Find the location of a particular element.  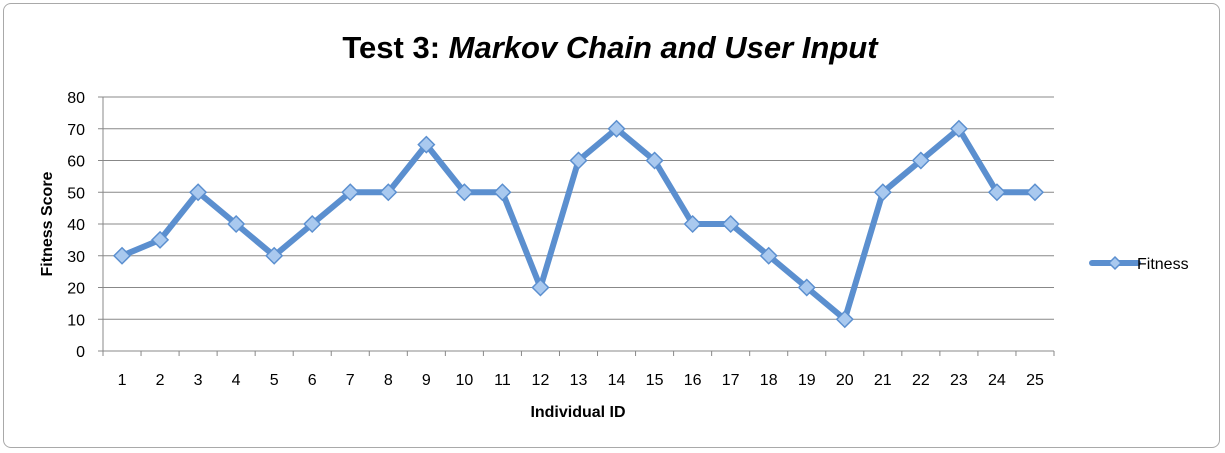

x-tick-label: 12 is located at coordinates (541, 380).